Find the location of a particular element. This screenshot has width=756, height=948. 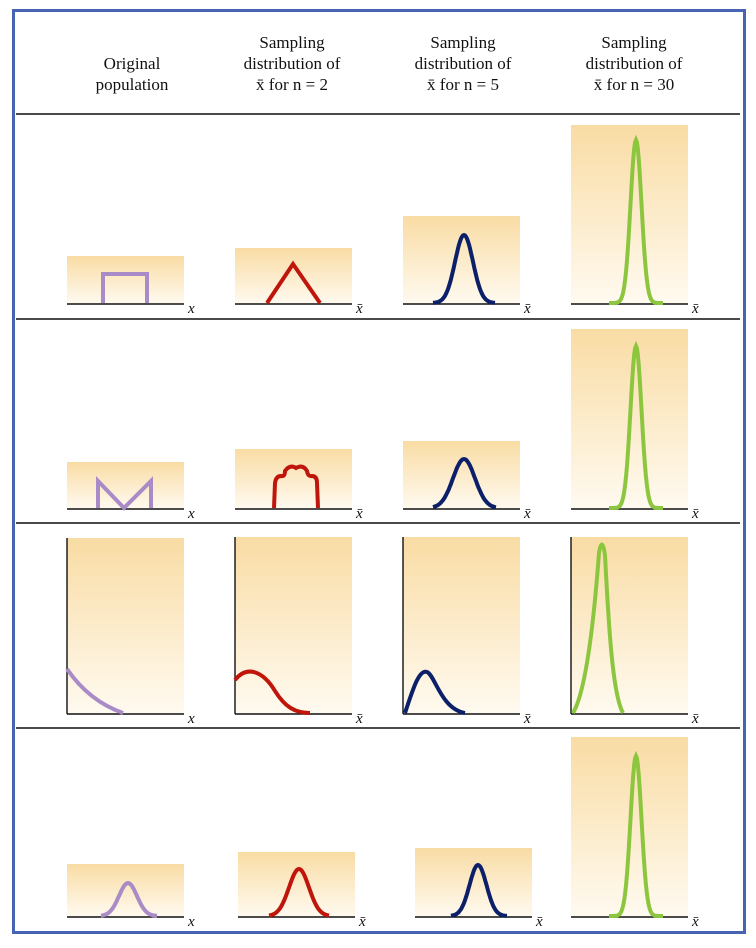

panel-uniform-n2: x̄ is located at coordinates (299, 282).